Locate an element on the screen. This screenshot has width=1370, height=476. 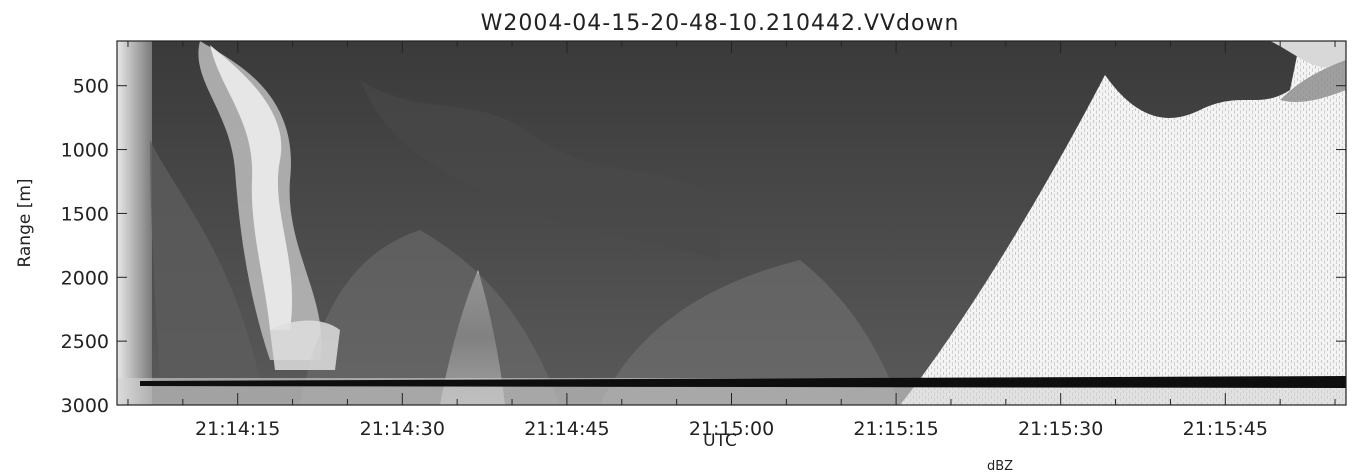
y-tick-label: 500 is located at coordinates (91, 87).